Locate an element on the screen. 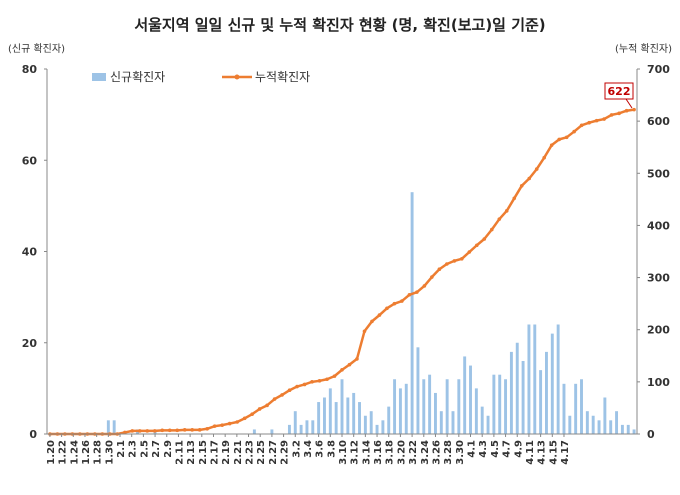 Image resolution: width=680 pixels, height=495 pixels. x-tick-label: 2.3 is located at coordinates (133, 449).